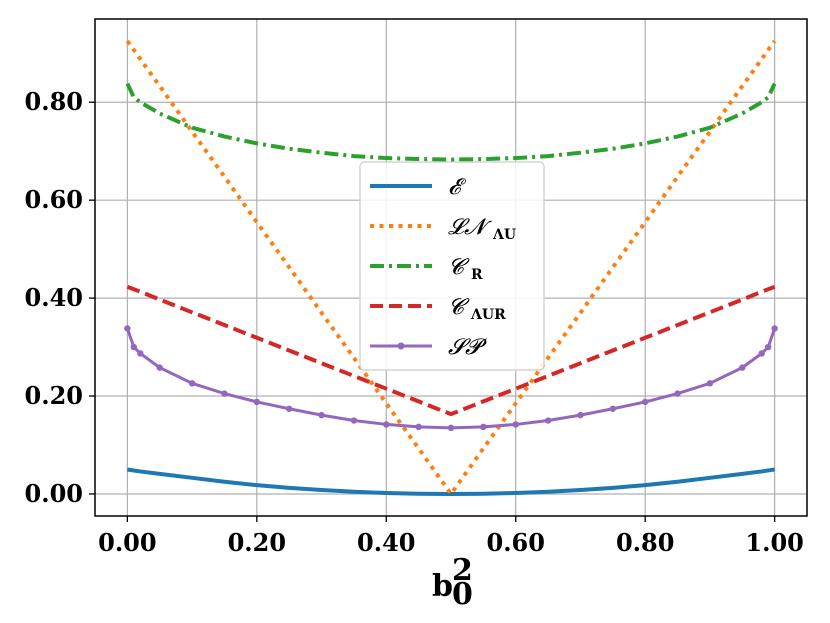 The width and height of the screenshot is (830, 623). I want to click on y-tick-label: 0.00, so click(54, 493).